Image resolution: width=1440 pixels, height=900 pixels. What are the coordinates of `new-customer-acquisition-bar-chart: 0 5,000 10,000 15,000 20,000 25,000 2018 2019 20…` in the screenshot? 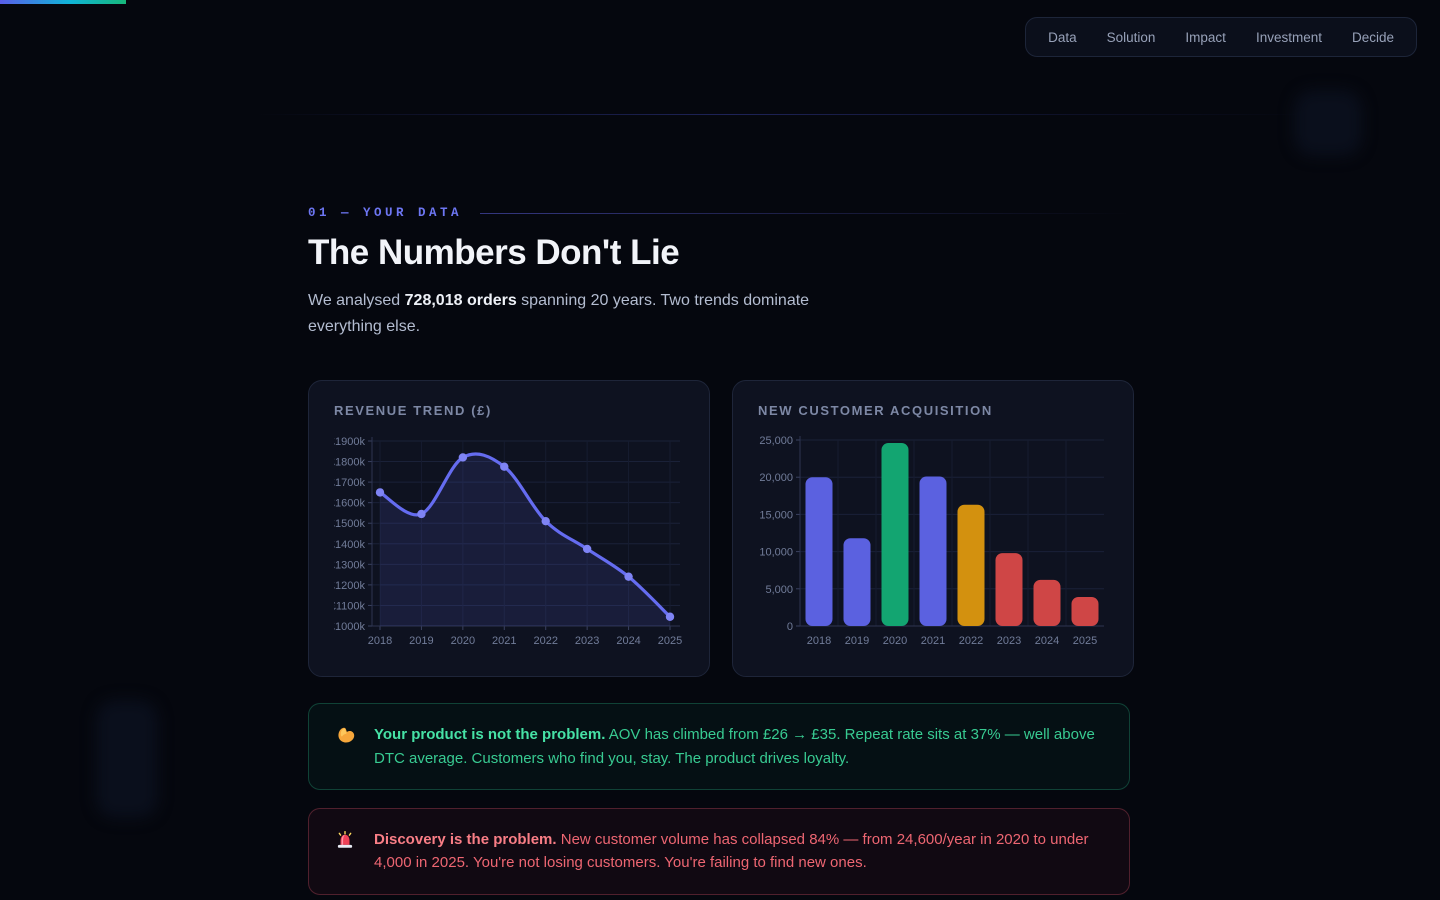 It's located at (931, 541).